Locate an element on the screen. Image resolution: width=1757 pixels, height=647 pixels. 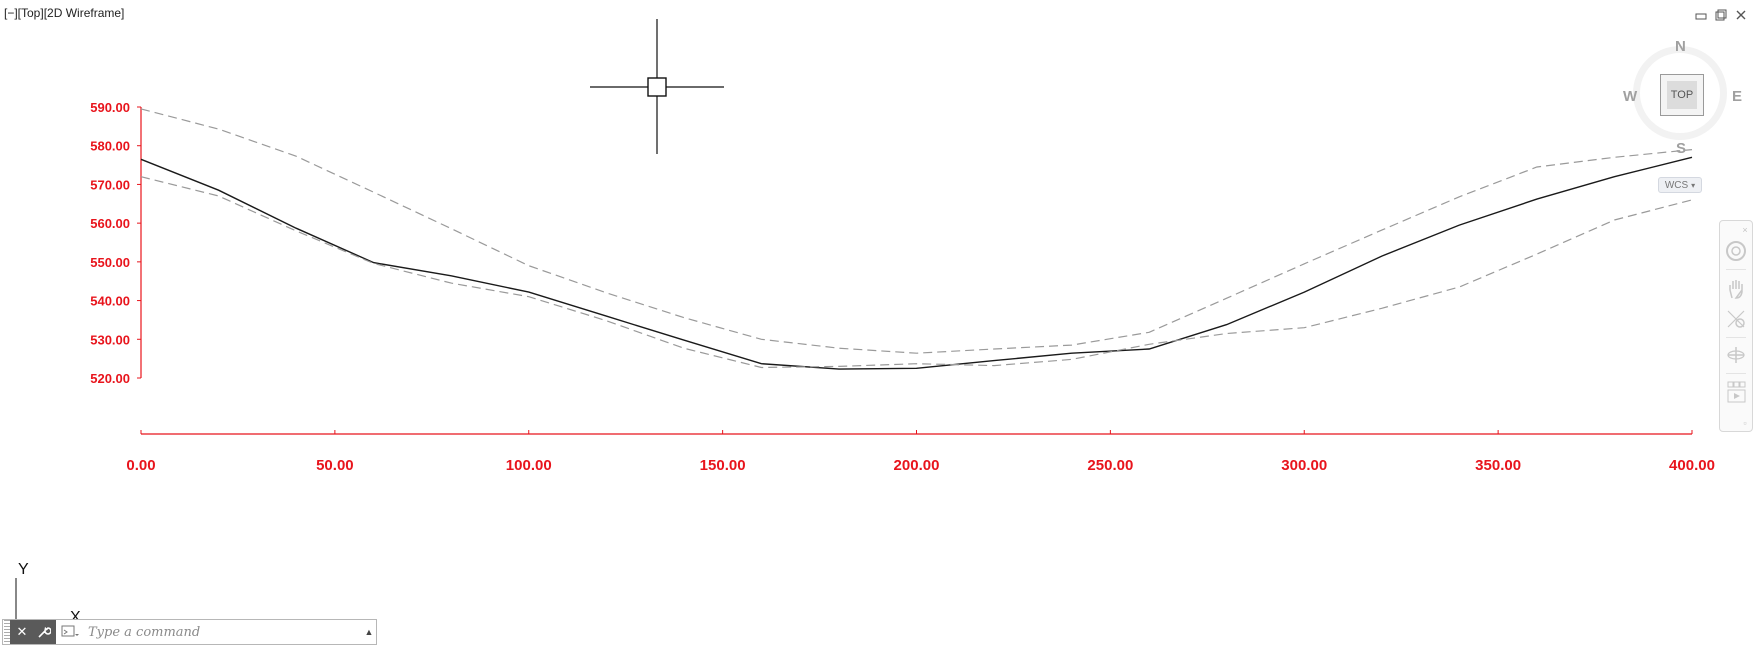
x-tick-label: 250.00 is located at coordinates (1110, 465).